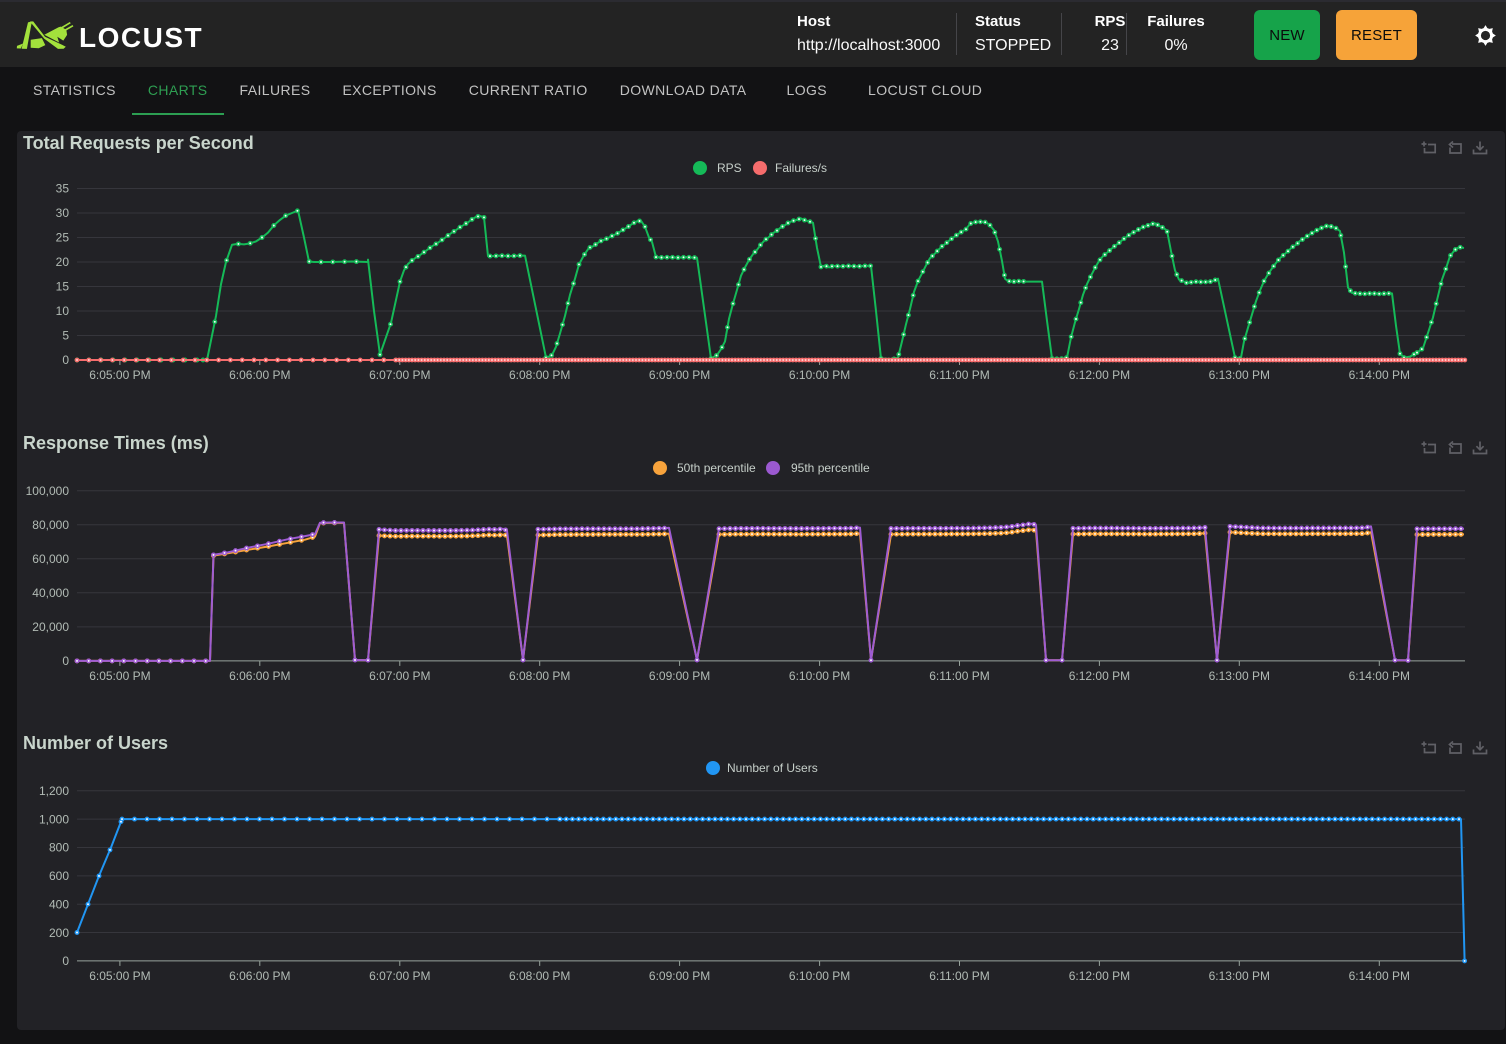 This screenshot has width=1506, height=1044. Describe the element at coordinates (63, 189) in the screenshot. I see `svg-text: 35` at that location.